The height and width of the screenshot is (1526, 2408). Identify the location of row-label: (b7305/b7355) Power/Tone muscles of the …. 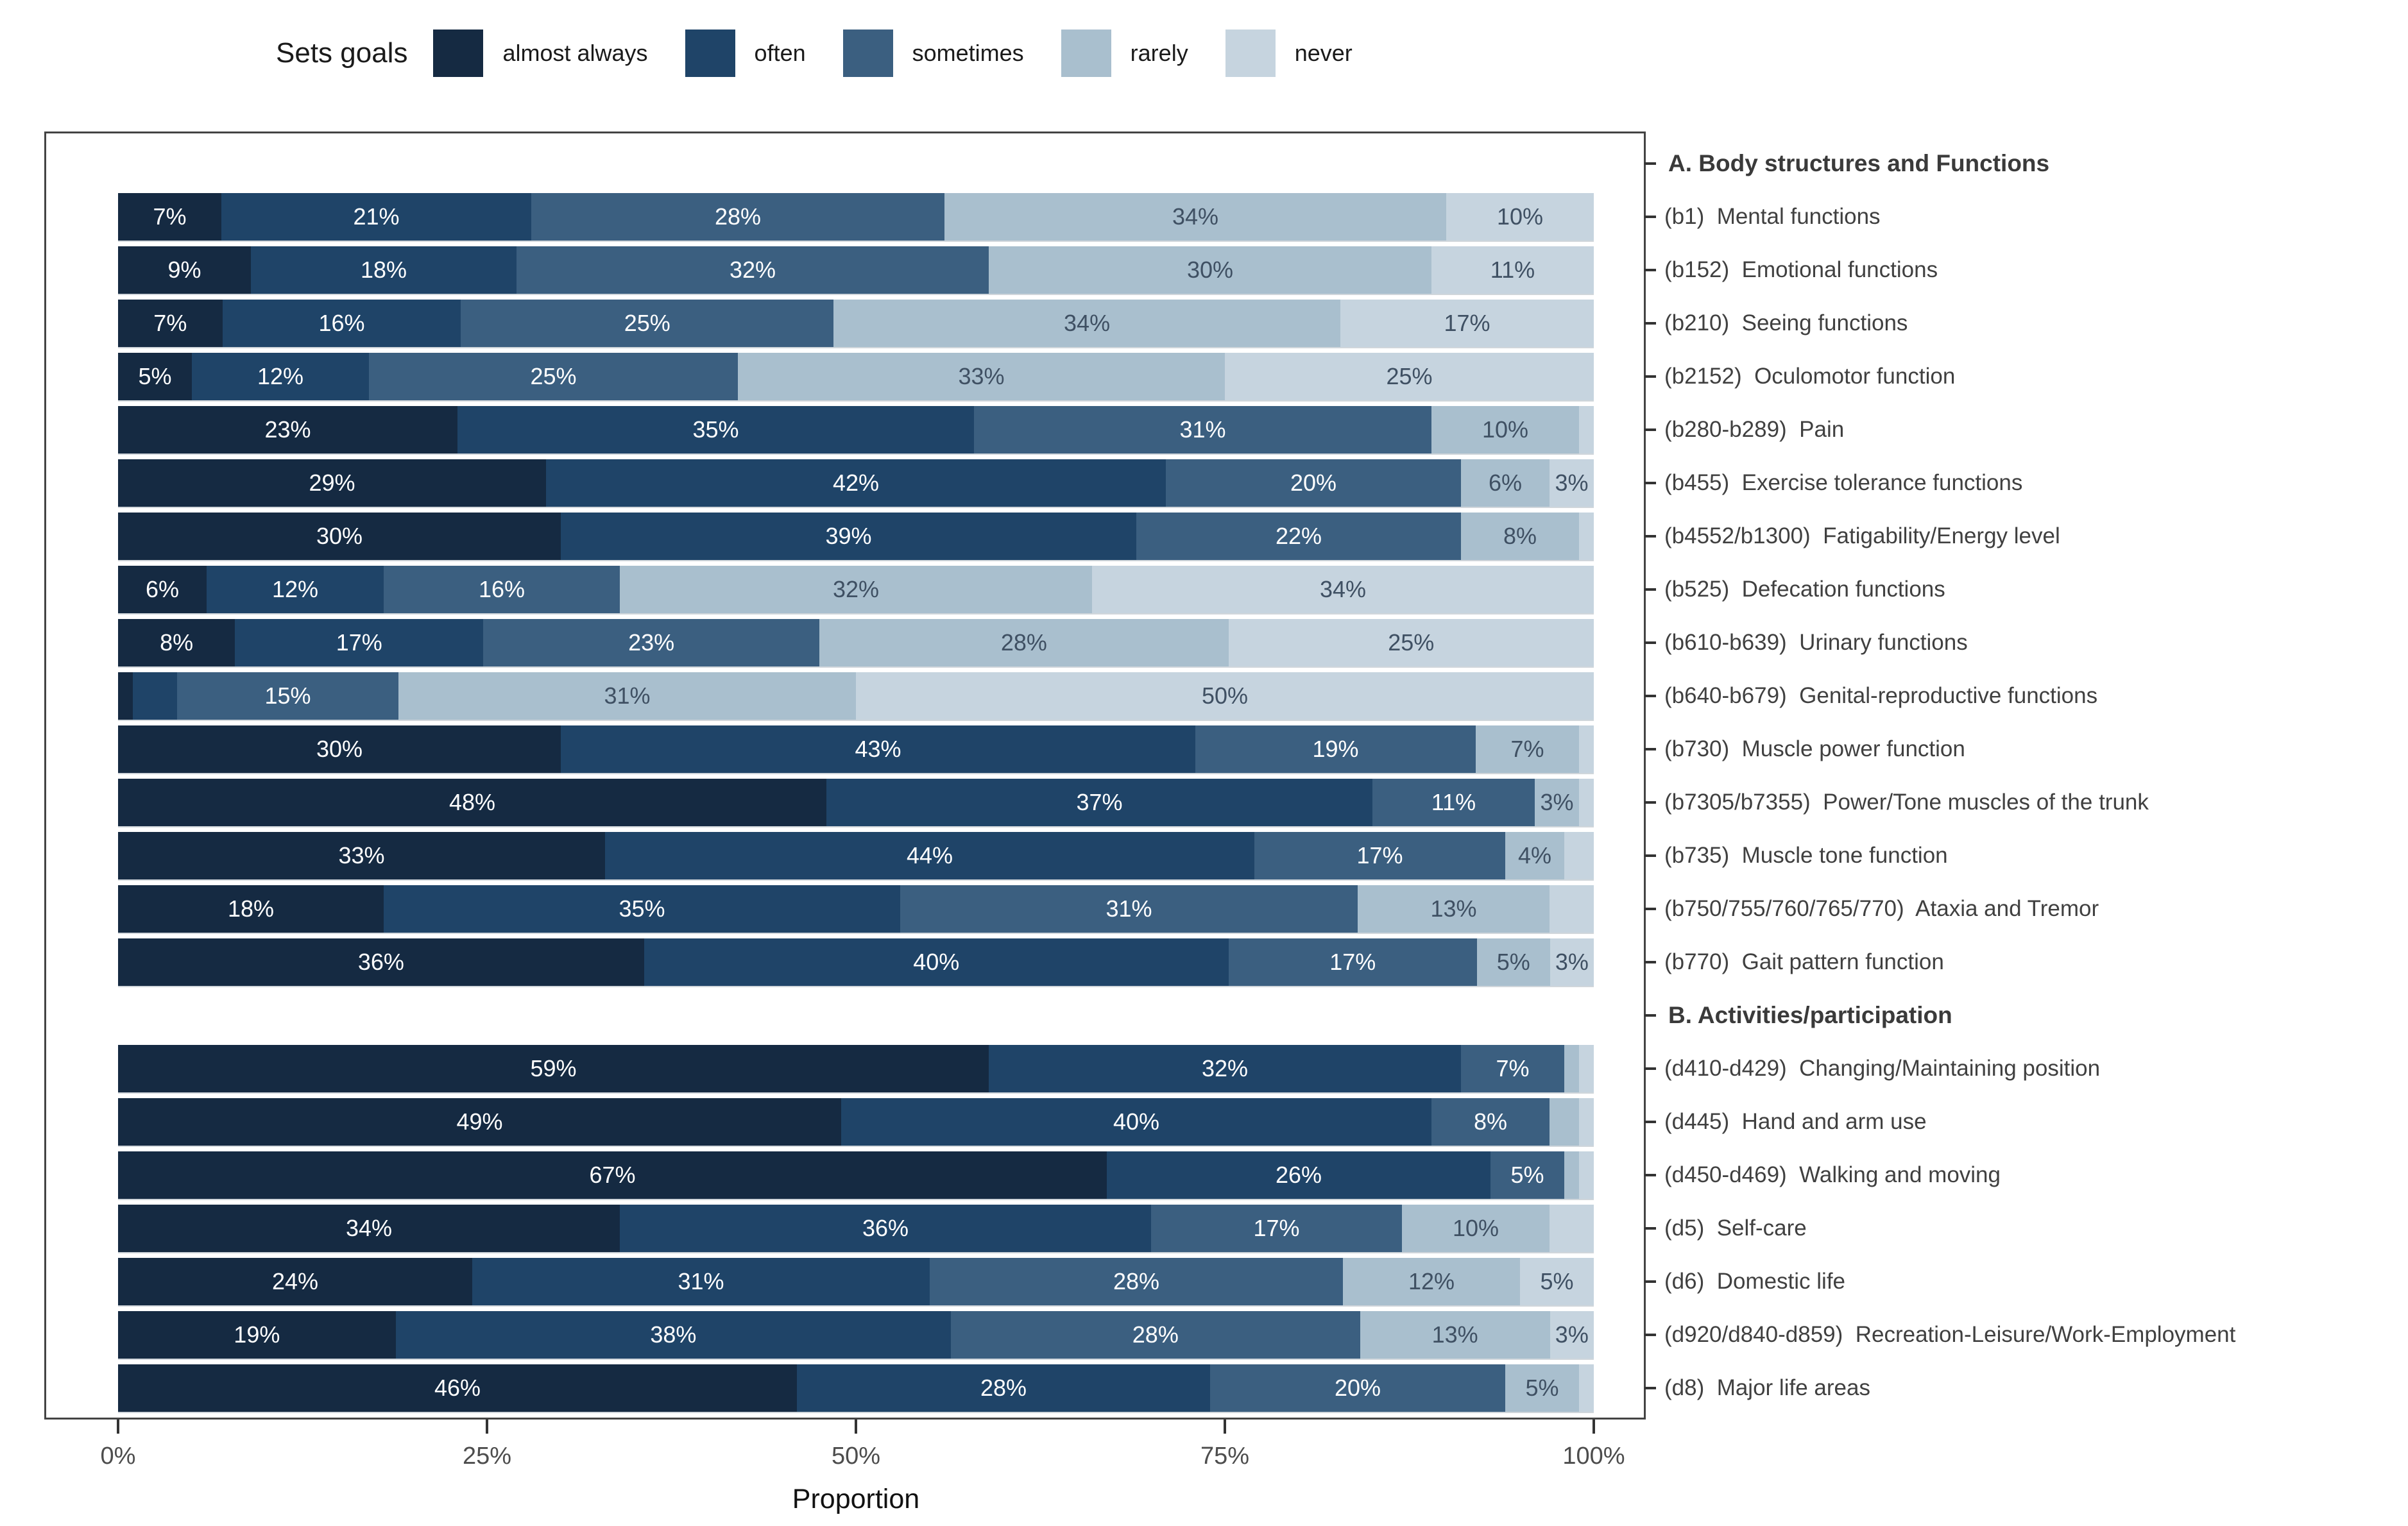
(1906, 802).